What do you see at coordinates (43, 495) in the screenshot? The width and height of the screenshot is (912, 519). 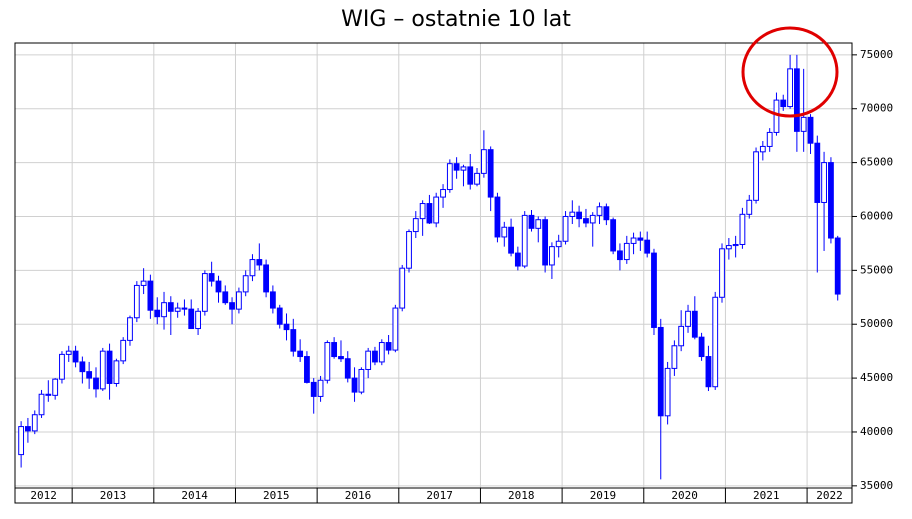 I see `x-tick-label: 2012` at bounding box center [43, 495].